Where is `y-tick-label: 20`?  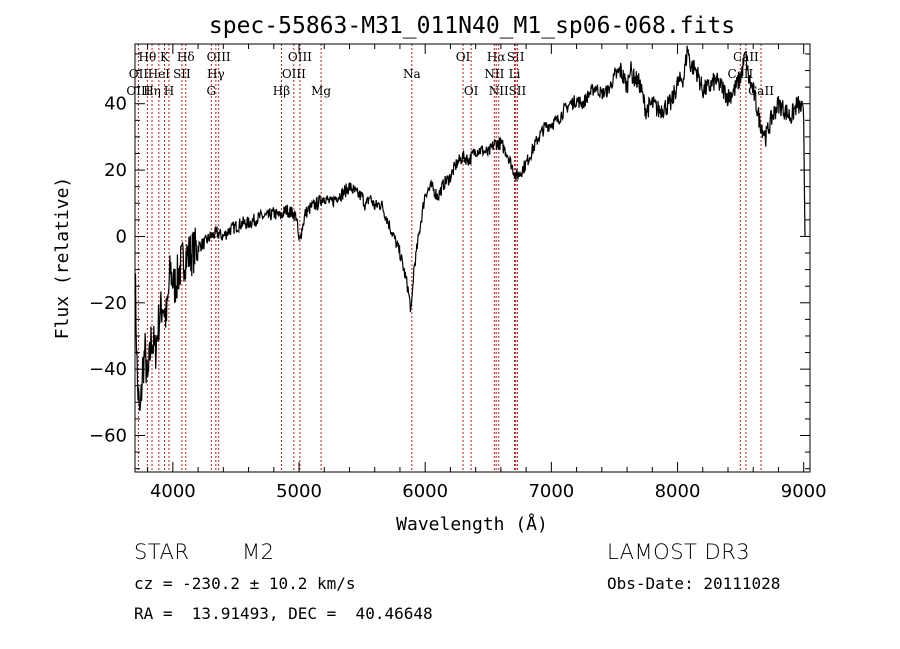
y-tick-label: 20 is located at coordinates (115, 170).